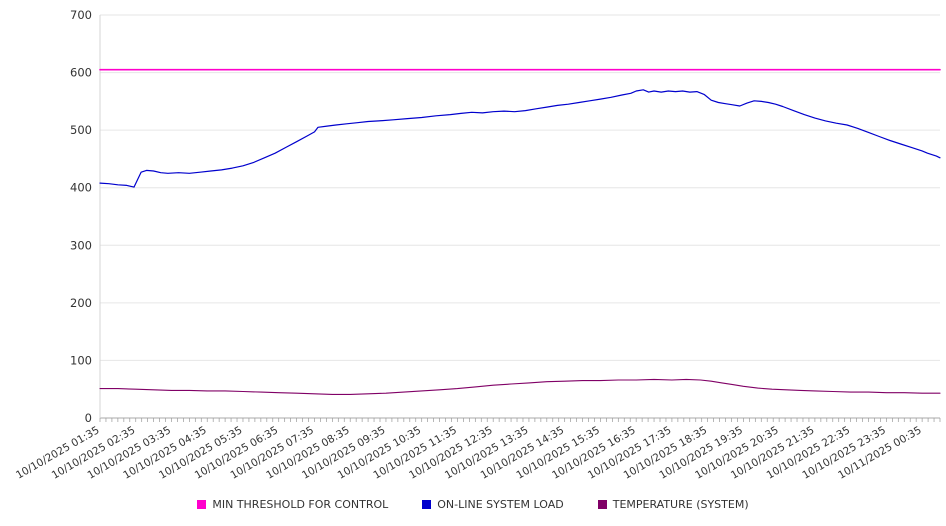  I want to click on y-axis-label: 500, so click(81, 130).